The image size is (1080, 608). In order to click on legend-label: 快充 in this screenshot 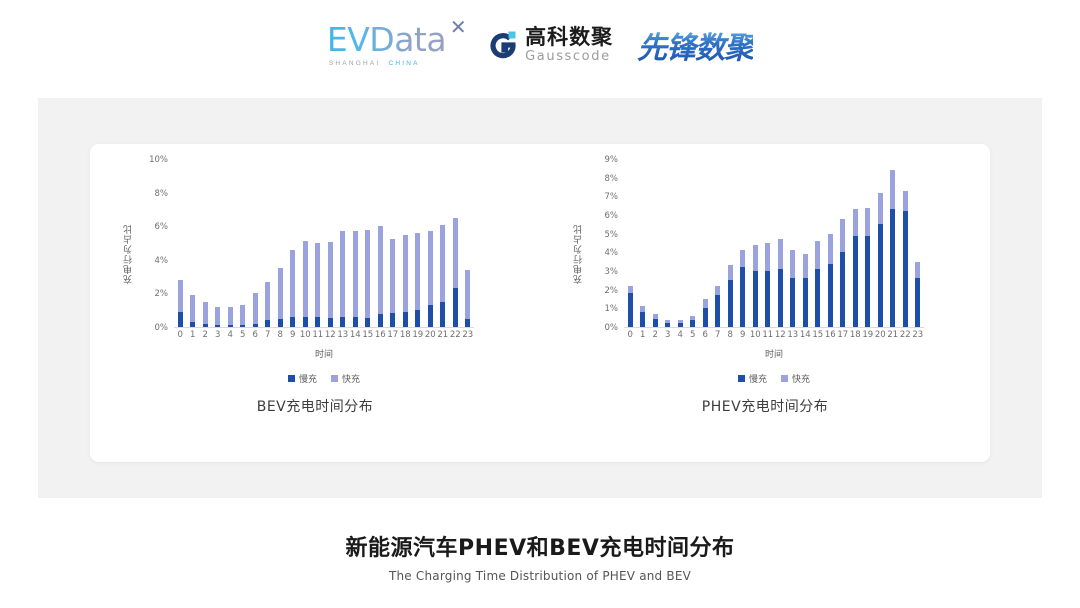, I will do `click(801, 380)`.